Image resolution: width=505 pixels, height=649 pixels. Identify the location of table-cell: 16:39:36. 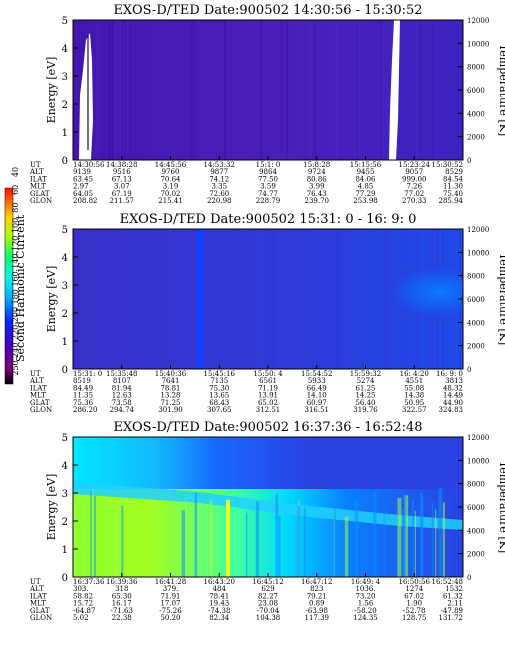
(122, 582).